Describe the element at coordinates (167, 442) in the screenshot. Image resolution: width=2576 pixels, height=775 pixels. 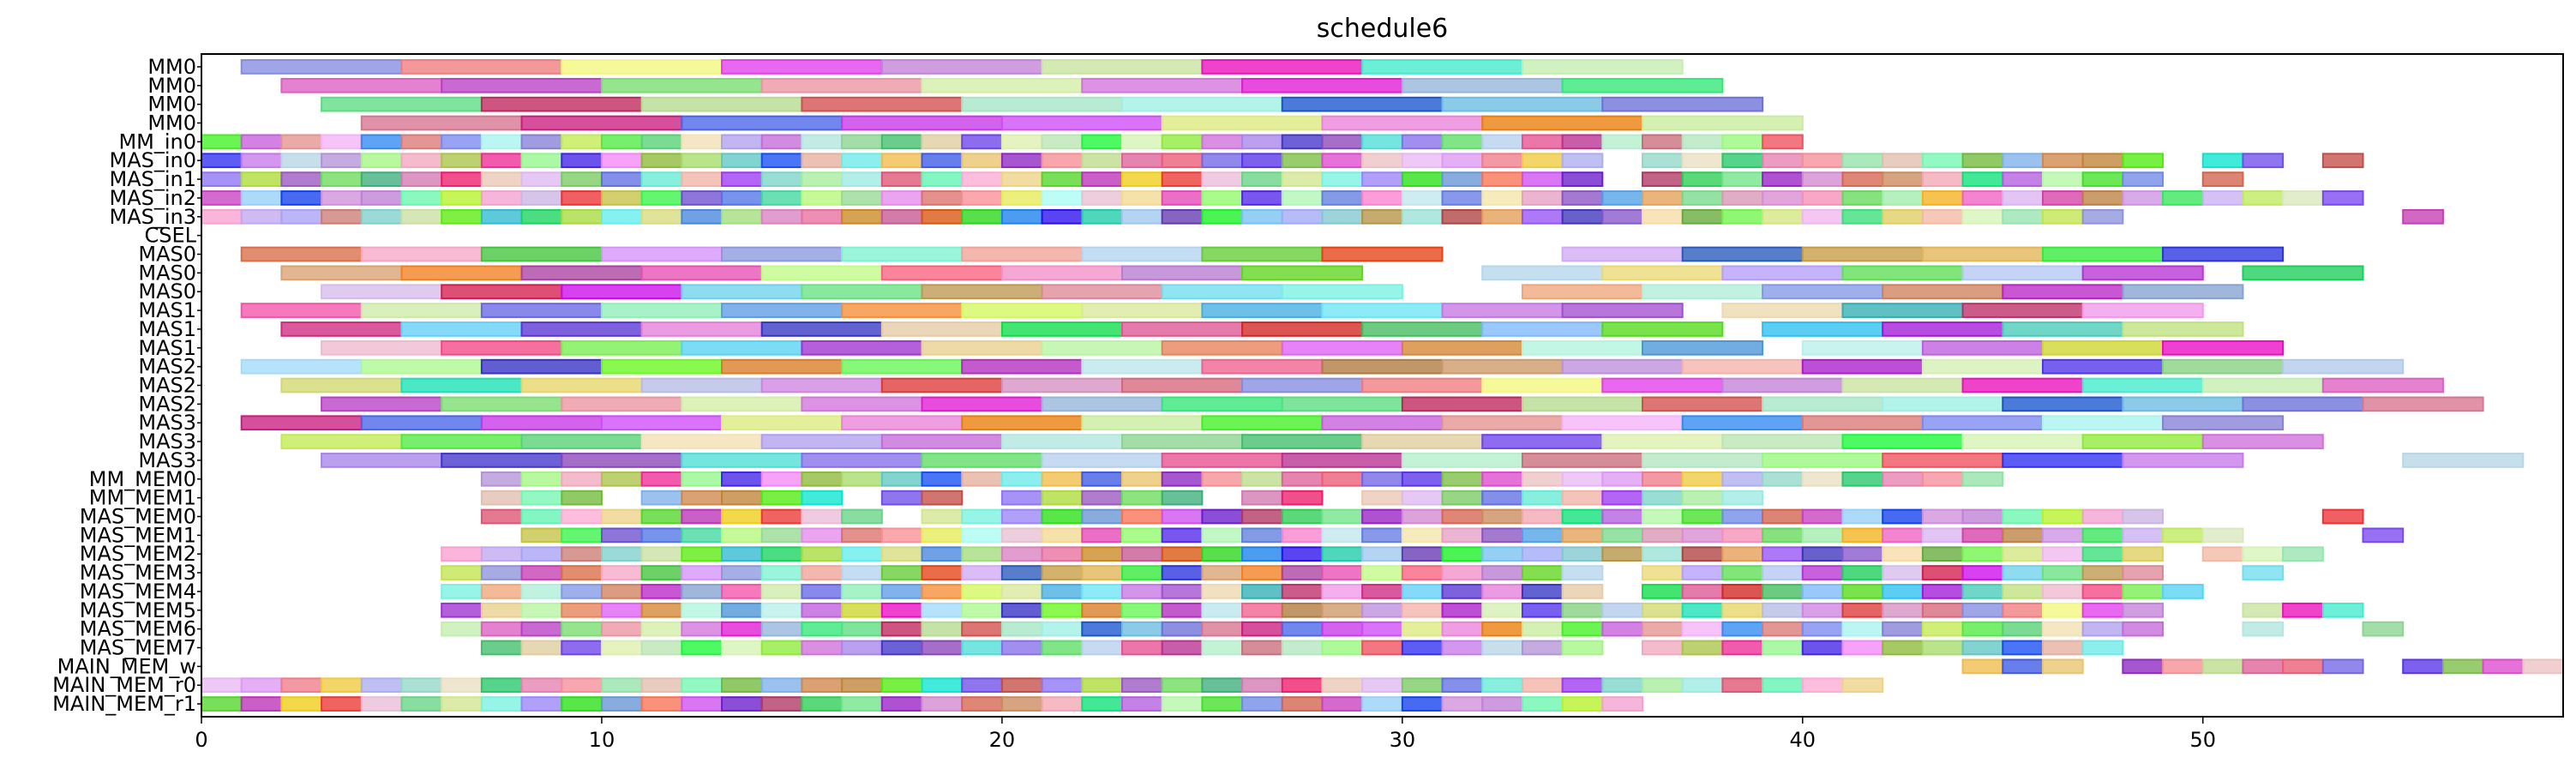
I see `y-tick-label: MAS3` at that location.